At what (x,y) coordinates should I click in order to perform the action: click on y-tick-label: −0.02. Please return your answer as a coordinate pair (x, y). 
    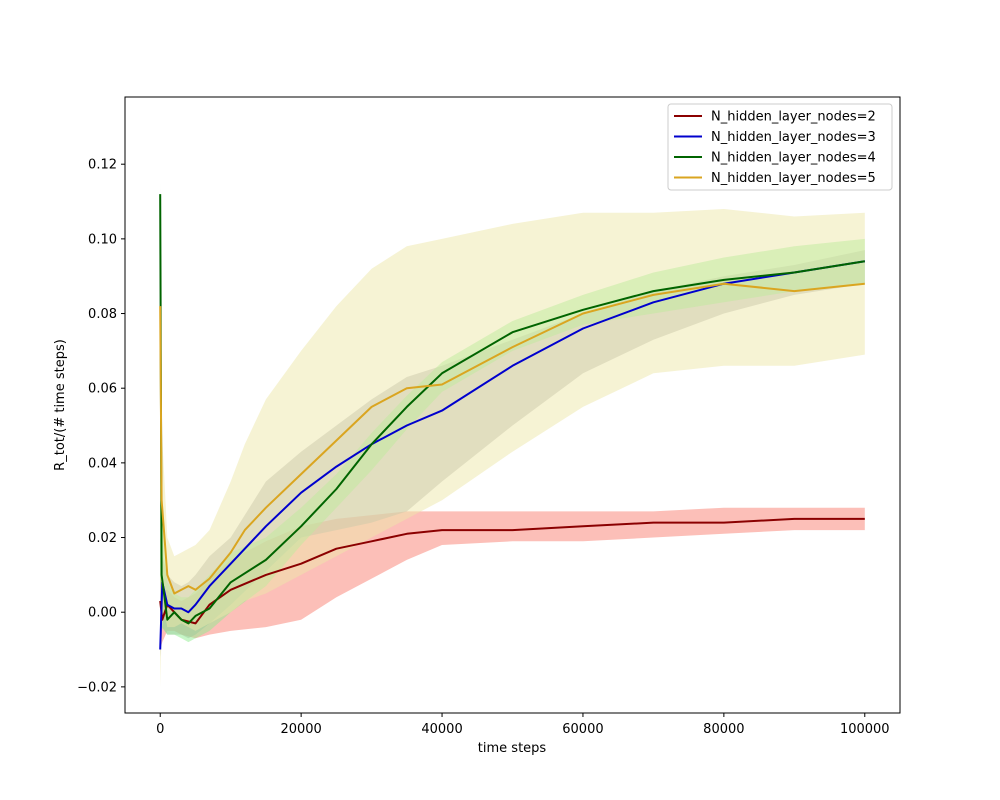
    Looking at the image, I should click on (97, 687).